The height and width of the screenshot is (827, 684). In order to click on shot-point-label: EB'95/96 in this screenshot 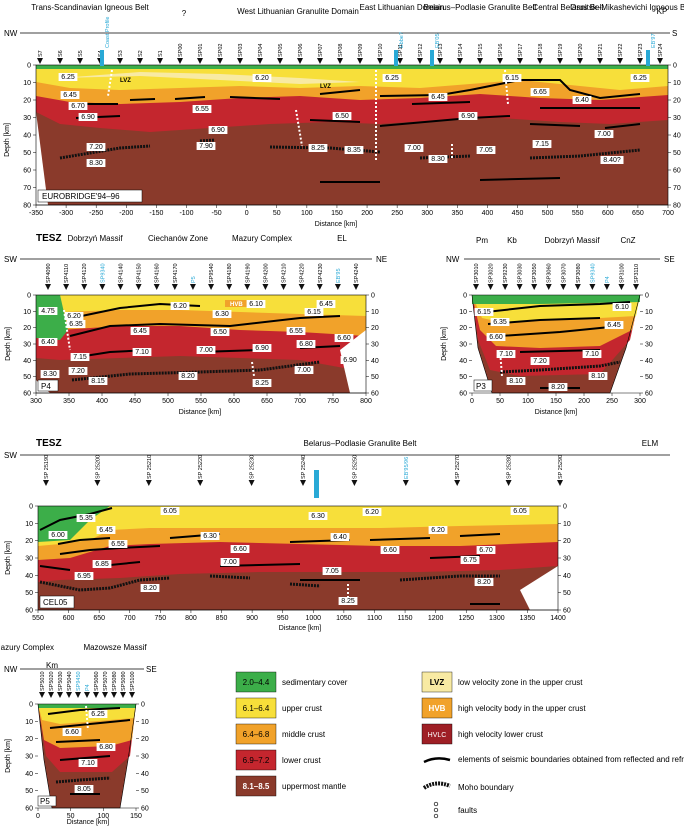, I will do `click(407, 468)`.